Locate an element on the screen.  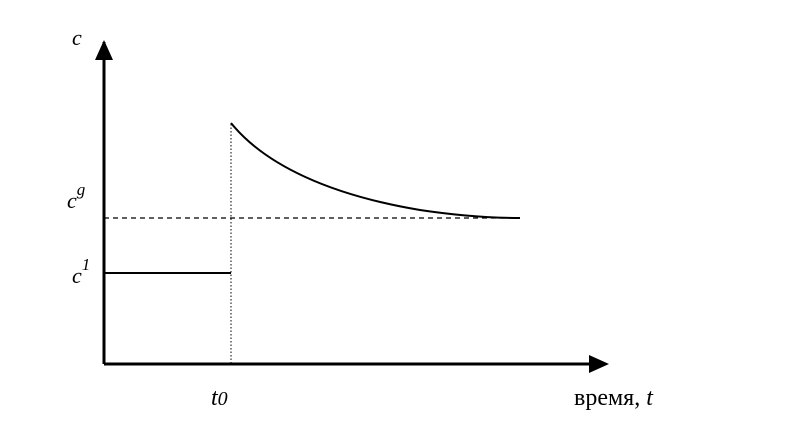
t0-label-subscript: 0 is located at coordinates (223, 399).